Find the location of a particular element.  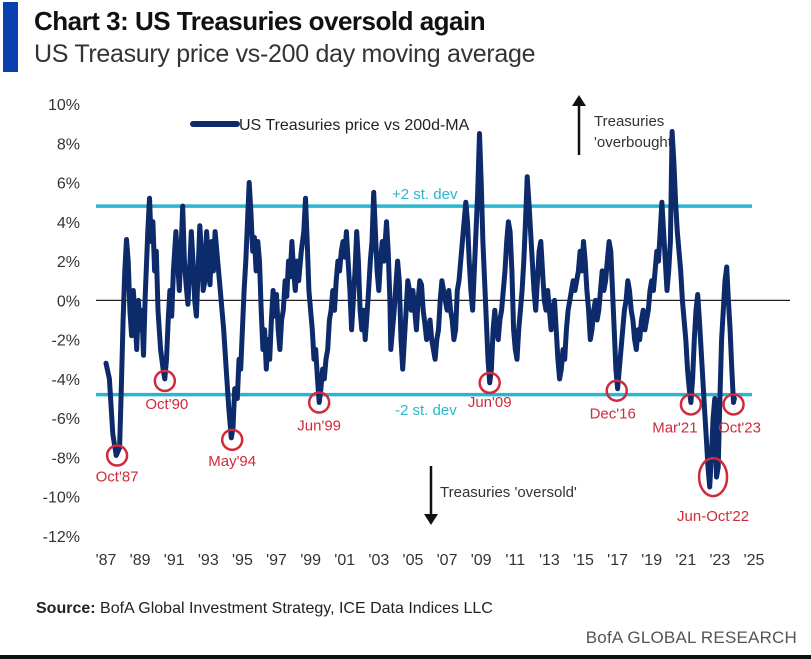

y-tick-label: -10% is located at coordinates (61, 498).